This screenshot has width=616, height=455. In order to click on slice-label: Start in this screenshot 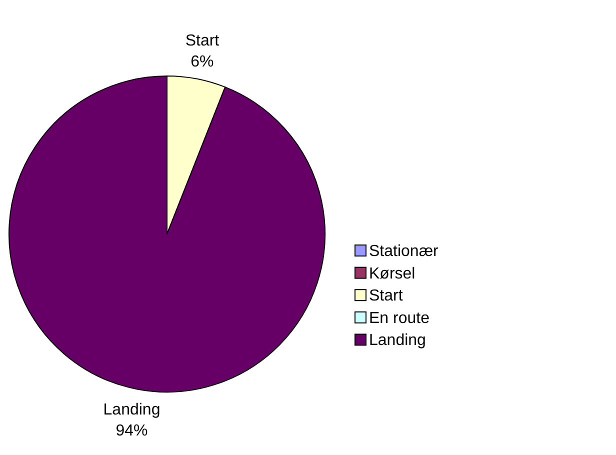, I will do `click(202, 41)`.